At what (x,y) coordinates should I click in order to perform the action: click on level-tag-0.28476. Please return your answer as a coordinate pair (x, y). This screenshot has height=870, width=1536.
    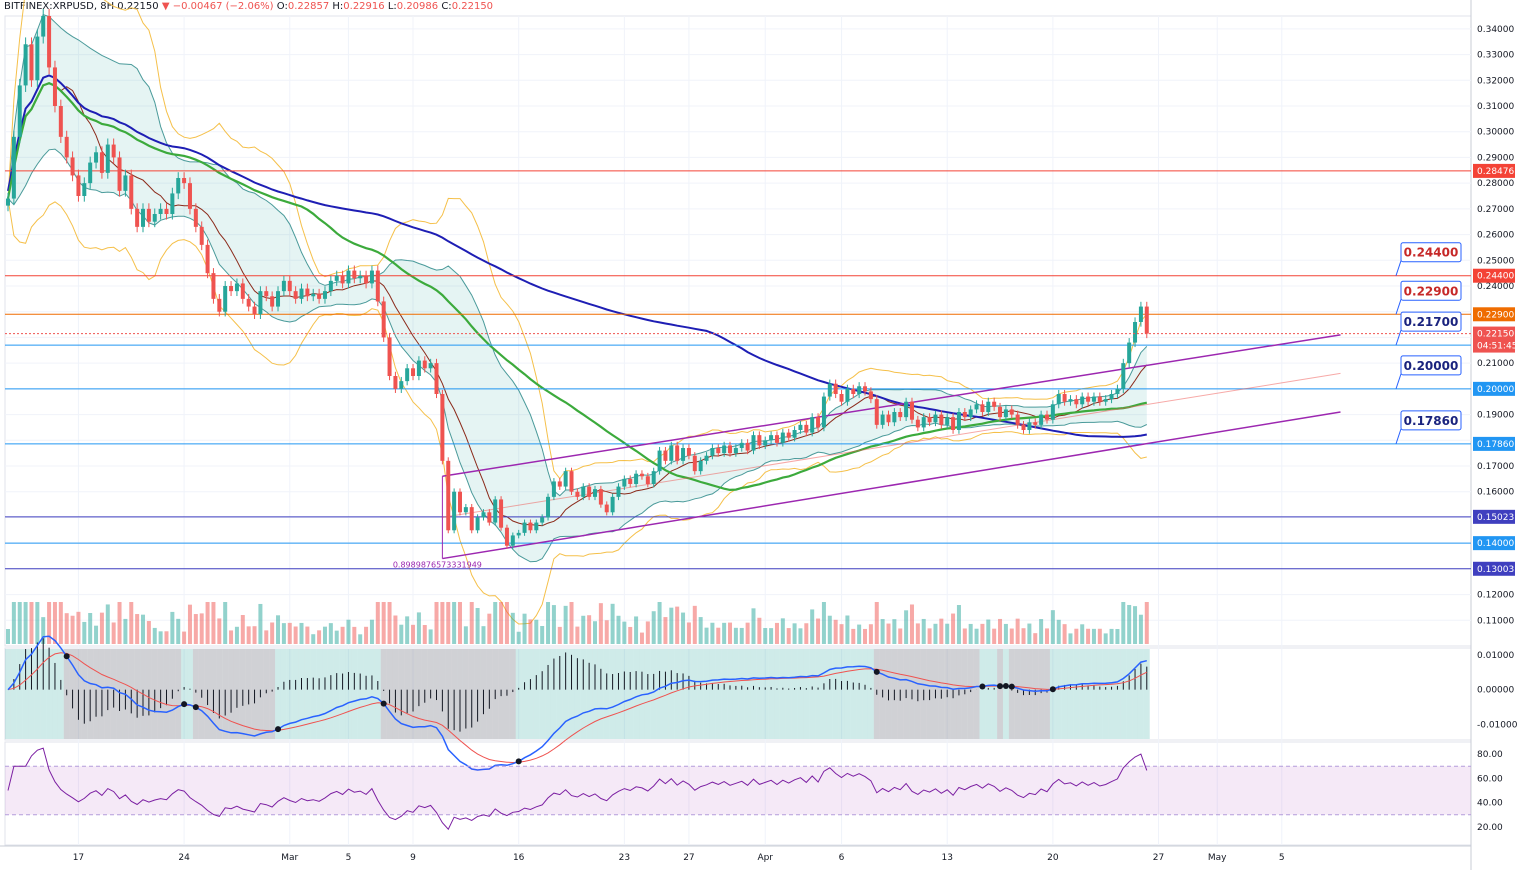
    Looking at the image, I should click on (1494, 170).